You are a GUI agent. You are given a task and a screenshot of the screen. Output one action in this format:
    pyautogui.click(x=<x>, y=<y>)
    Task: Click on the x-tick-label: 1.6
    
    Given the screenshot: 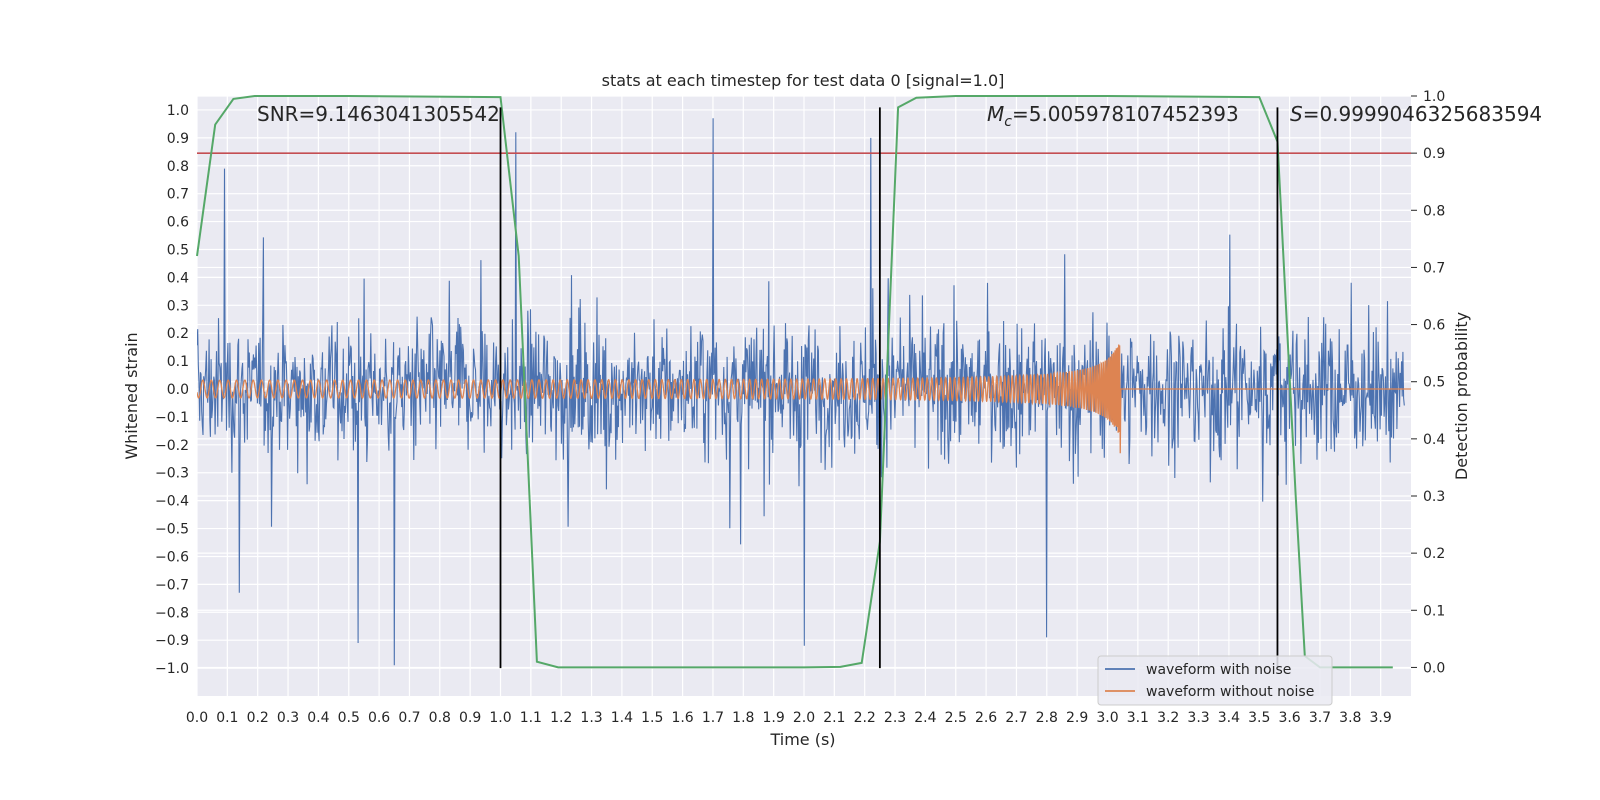 What is the action you would take?
    pyautogui.click(x=682, y=718)
    